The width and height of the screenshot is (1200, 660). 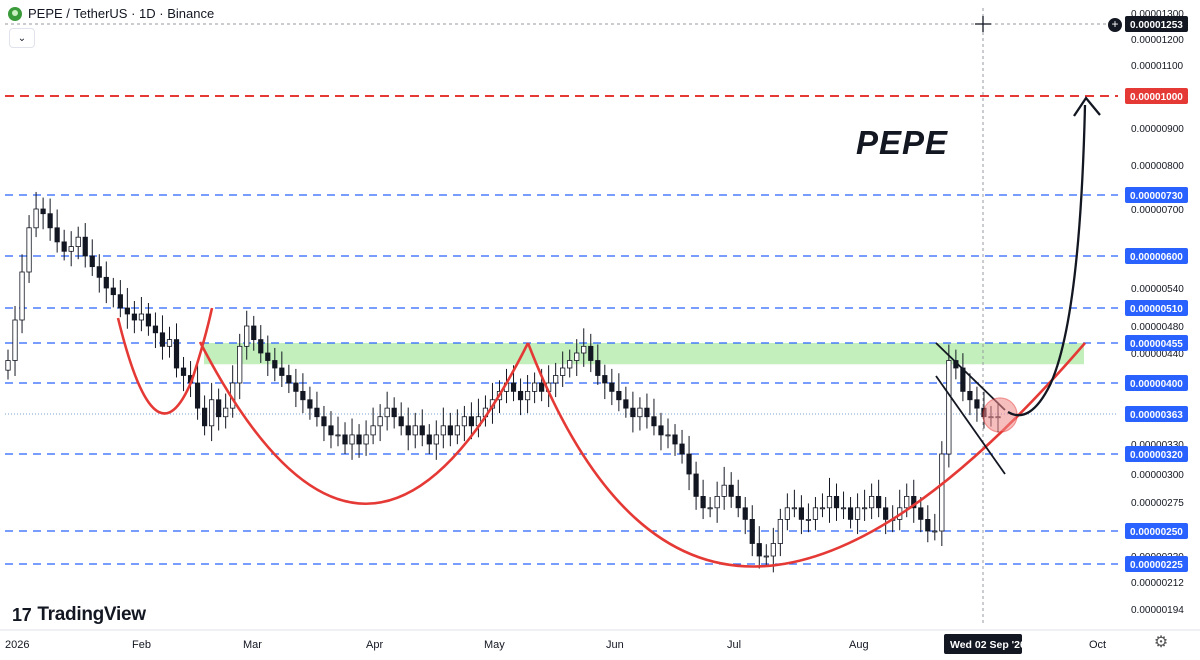 What do you see at coordinates (1157, 40) in the screenshot?
I see `price-tick-label: 0.00001200` at bounding box center [1157, 40].